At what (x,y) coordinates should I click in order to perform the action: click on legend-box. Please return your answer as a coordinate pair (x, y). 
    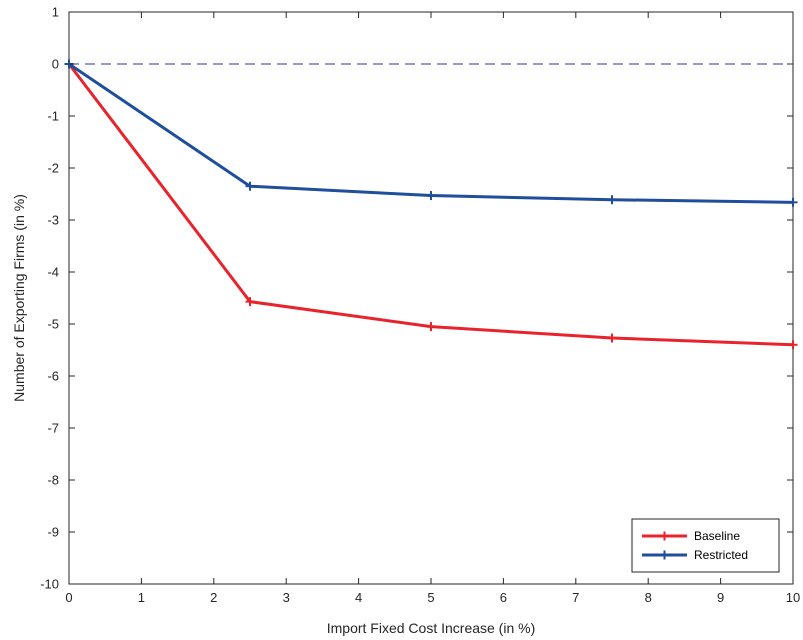
    Looking at the image, I should click on (705, 545).